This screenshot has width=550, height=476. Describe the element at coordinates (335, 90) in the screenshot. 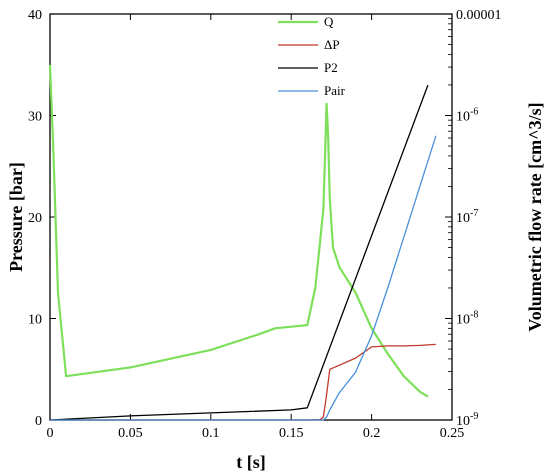

I see `legend-label-pair: Pair` at that location.